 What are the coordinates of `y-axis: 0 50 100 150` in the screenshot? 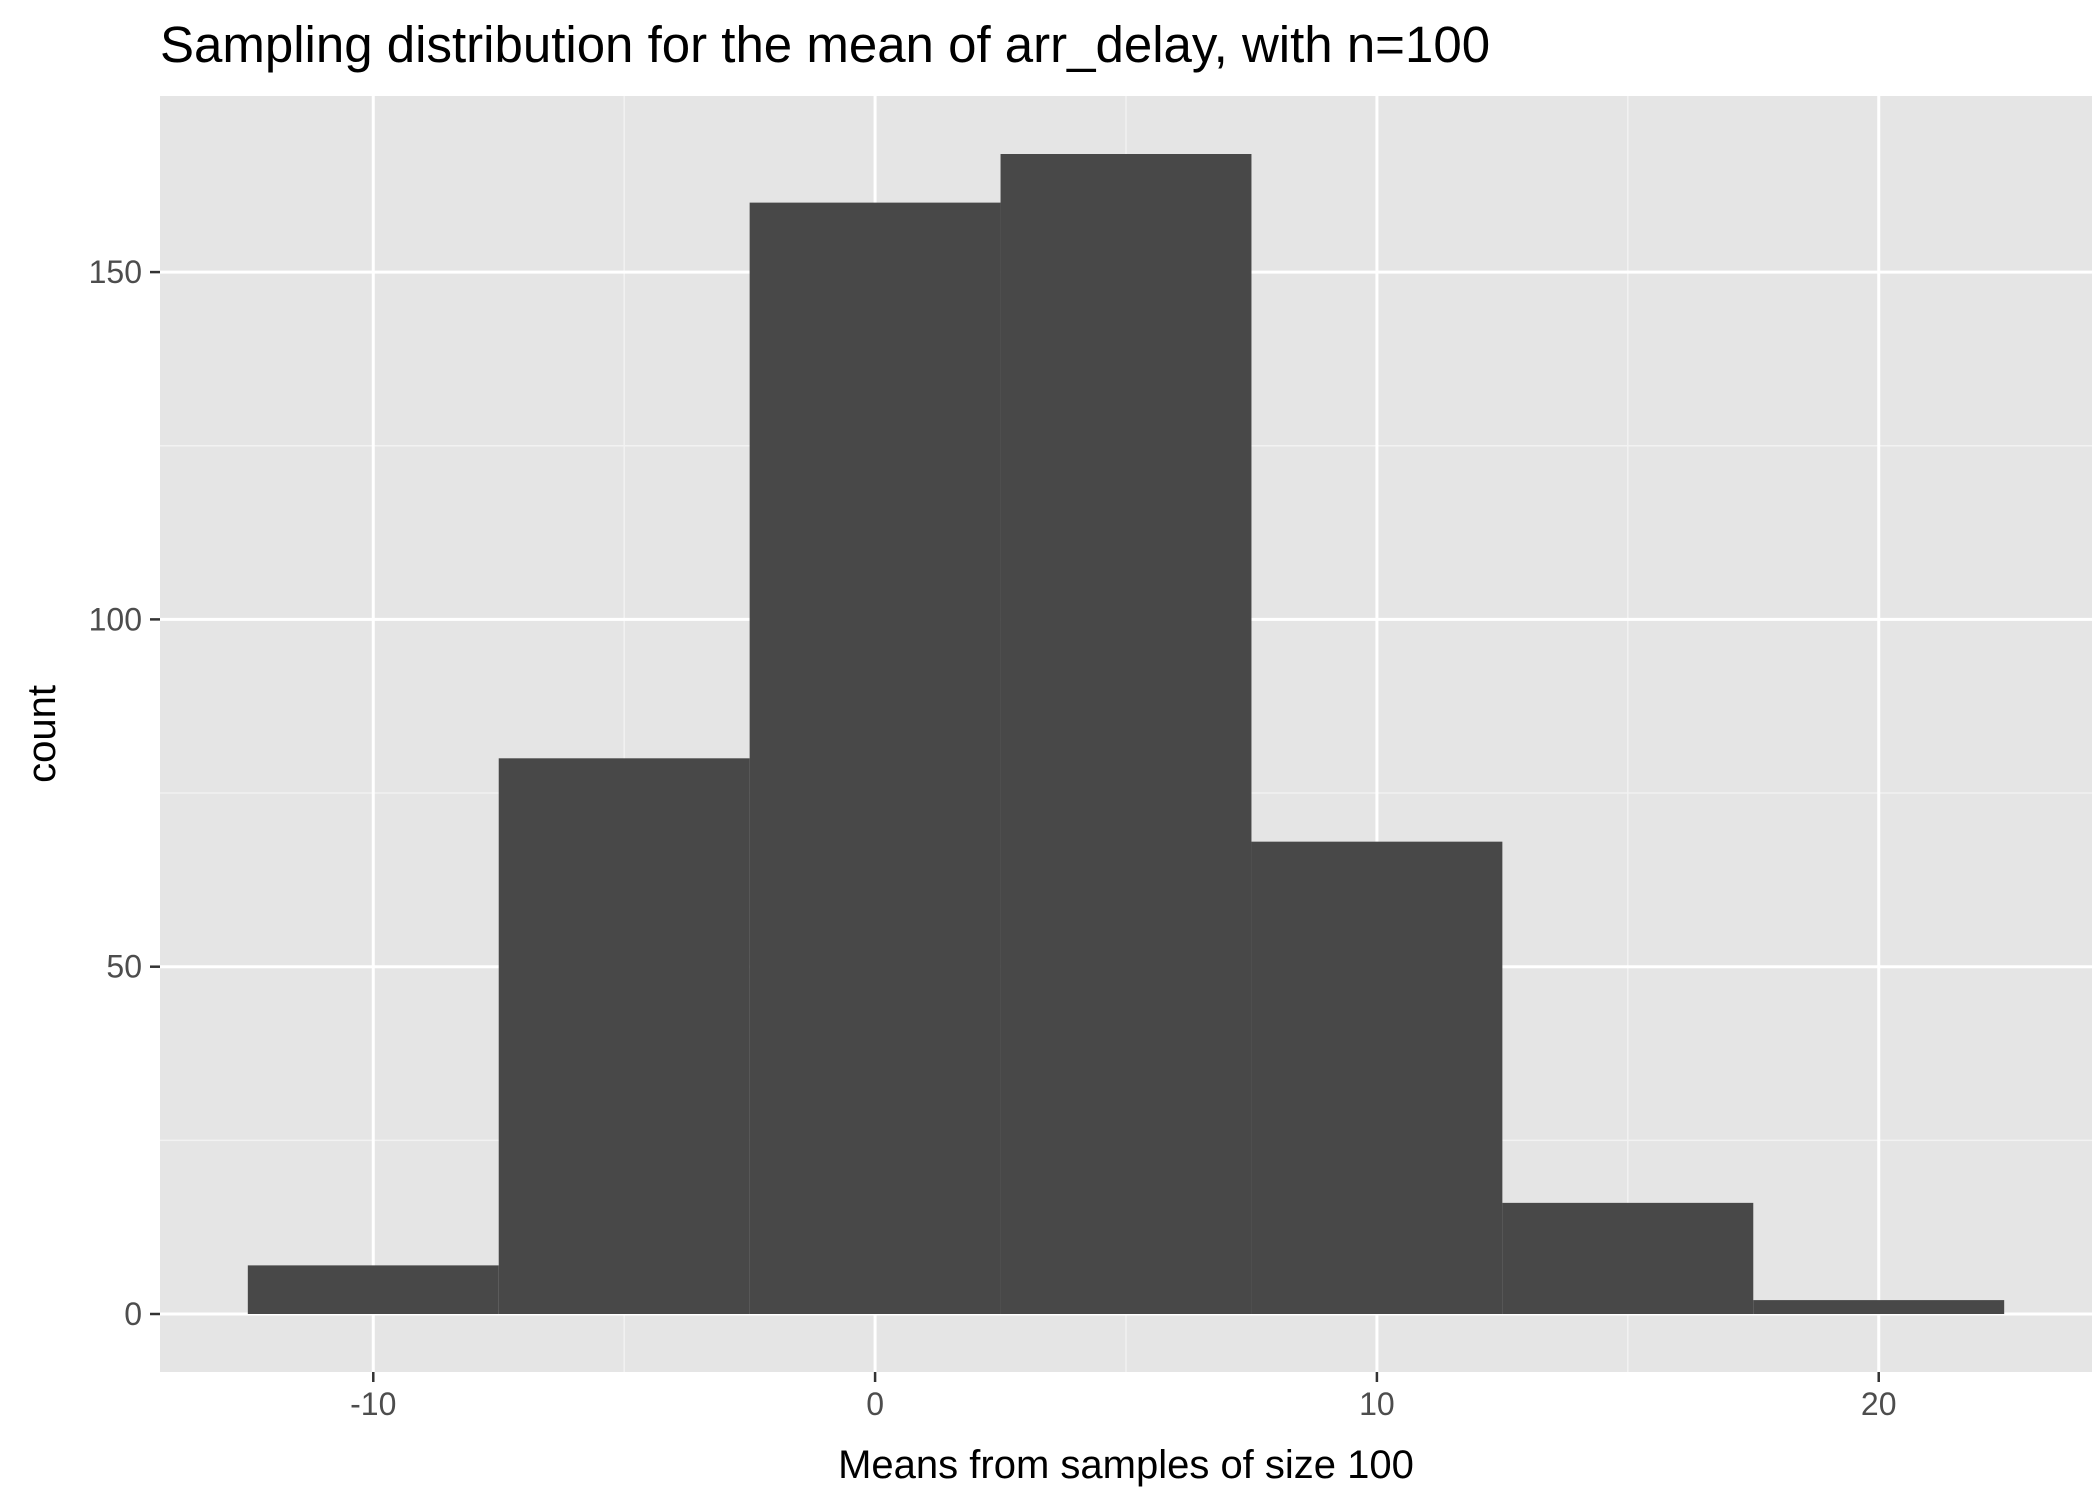 It's located at (124, 793).